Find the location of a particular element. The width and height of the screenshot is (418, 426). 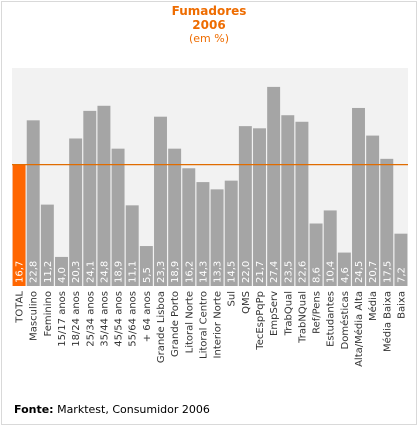

value-label: 13,3 is located at coordinates (218, 272).